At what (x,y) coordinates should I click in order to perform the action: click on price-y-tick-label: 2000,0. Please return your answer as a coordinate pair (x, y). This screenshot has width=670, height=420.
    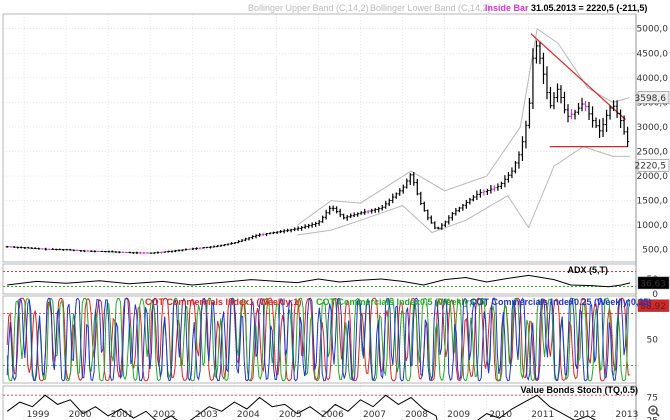
    Looking at the image, I should click on (653, 177).